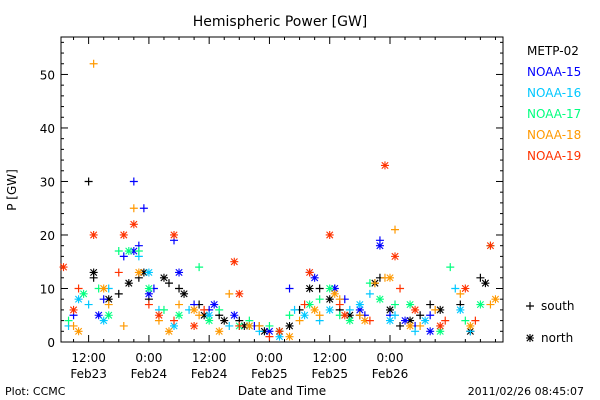 This screenshot has height=400, width=600. What do you see at coordinates (269, 374) in the screenshot?
I see `x-tick-date-label: Feb25` at bounding box center [269, 374].